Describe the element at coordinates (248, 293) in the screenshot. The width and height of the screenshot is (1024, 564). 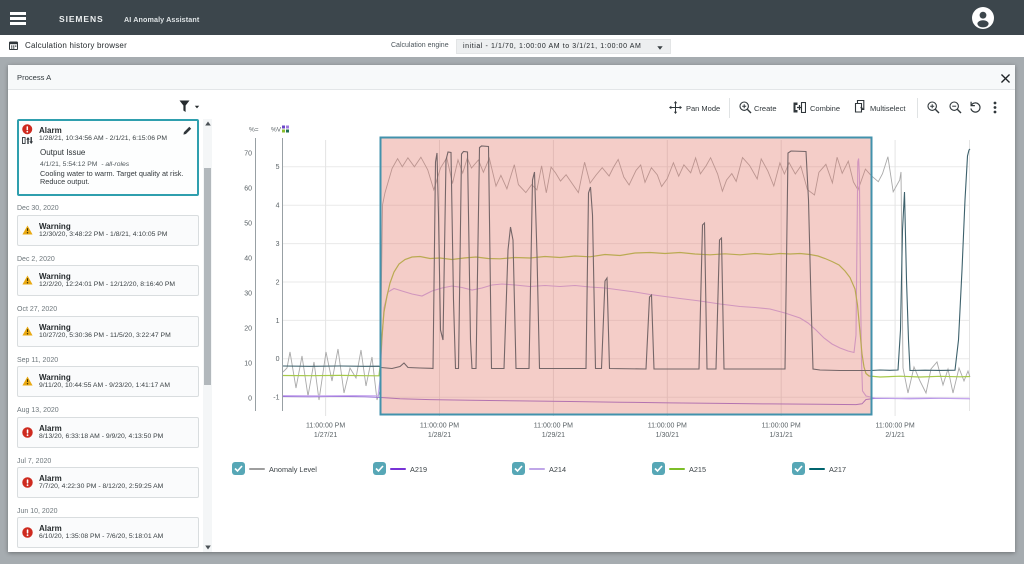
I see `svg-text: 30` at that location.